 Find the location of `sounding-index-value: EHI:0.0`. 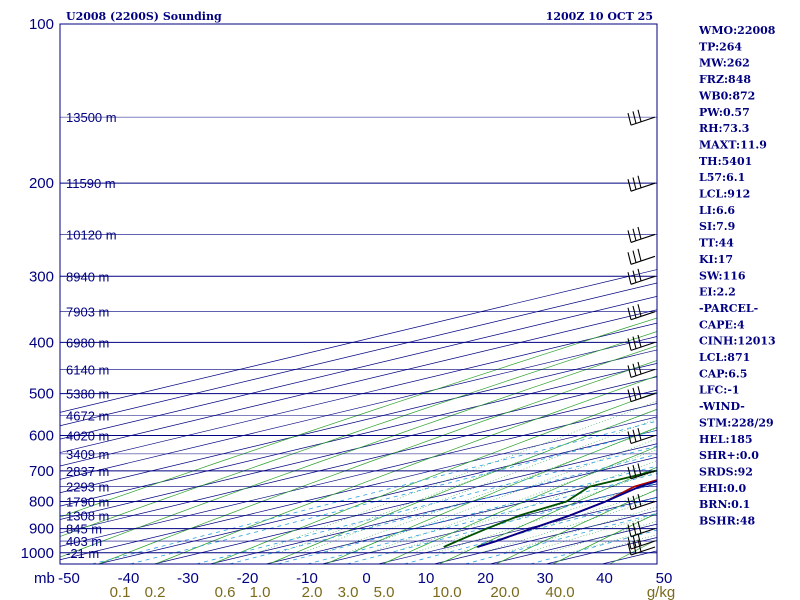

sounding-index-value: EHI:0.0 is located at coordinates (722, 488).